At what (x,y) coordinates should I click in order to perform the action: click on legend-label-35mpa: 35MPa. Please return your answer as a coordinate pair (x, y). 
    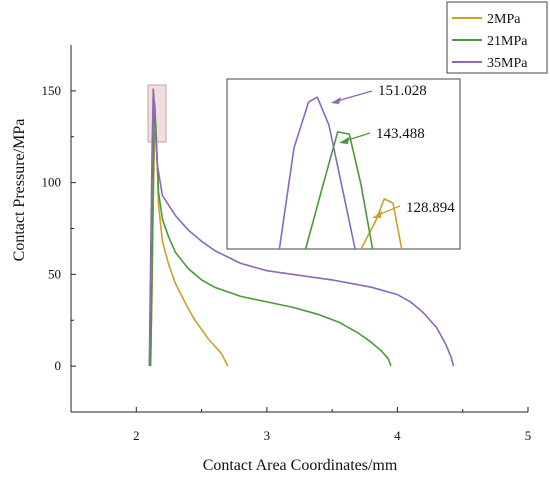
    Looking at the image, I should click on (507, 63).